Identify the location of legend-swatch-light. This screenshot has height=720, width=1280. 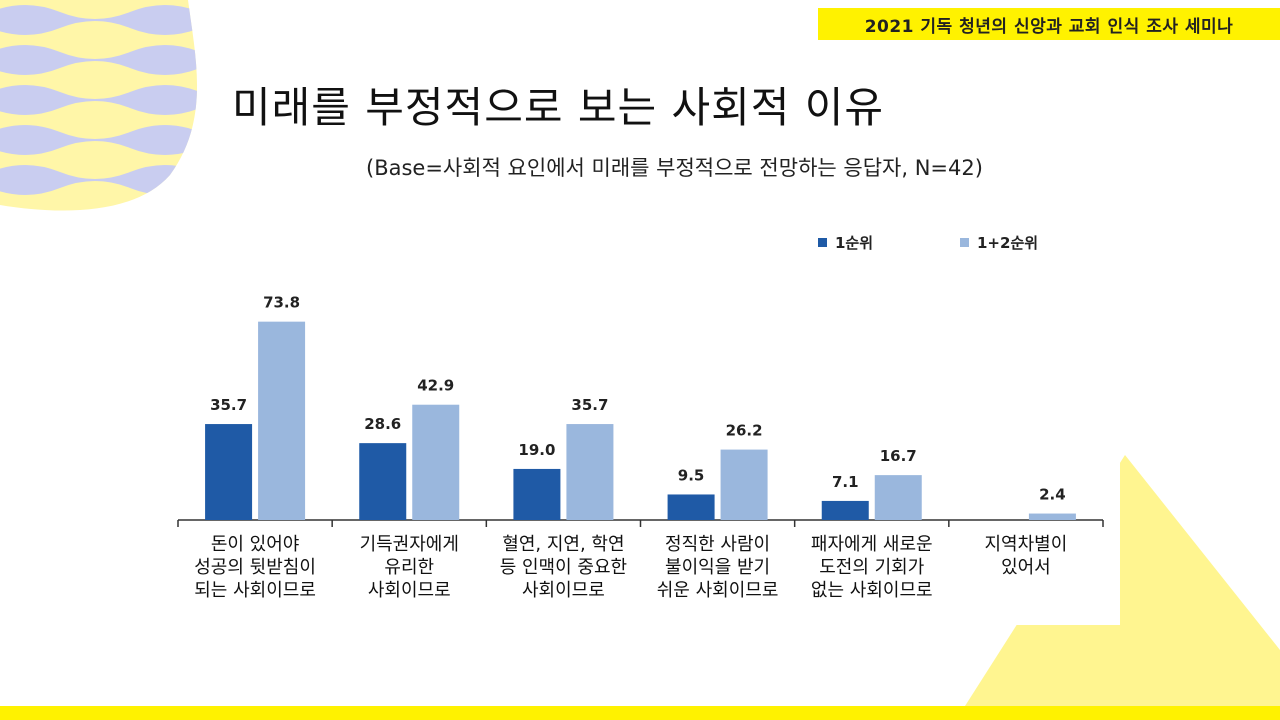
(964, 242).